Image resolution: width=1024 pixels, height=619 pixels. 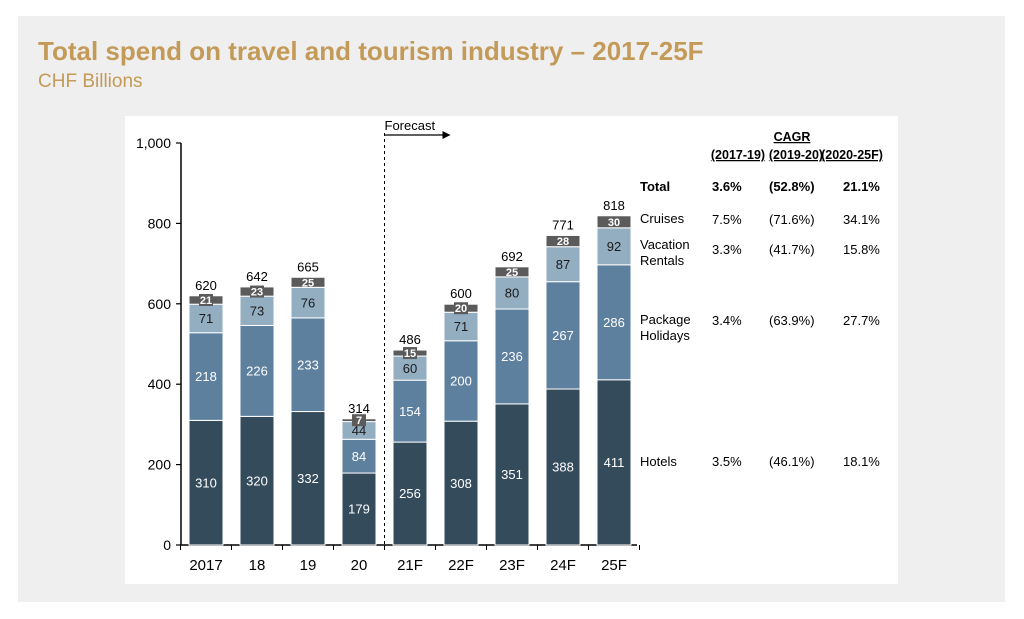 What do you see at coordinates (861, 249) in the screenshot?
I see `cagr-value: 15.8%` at bounding box center [861, 249].